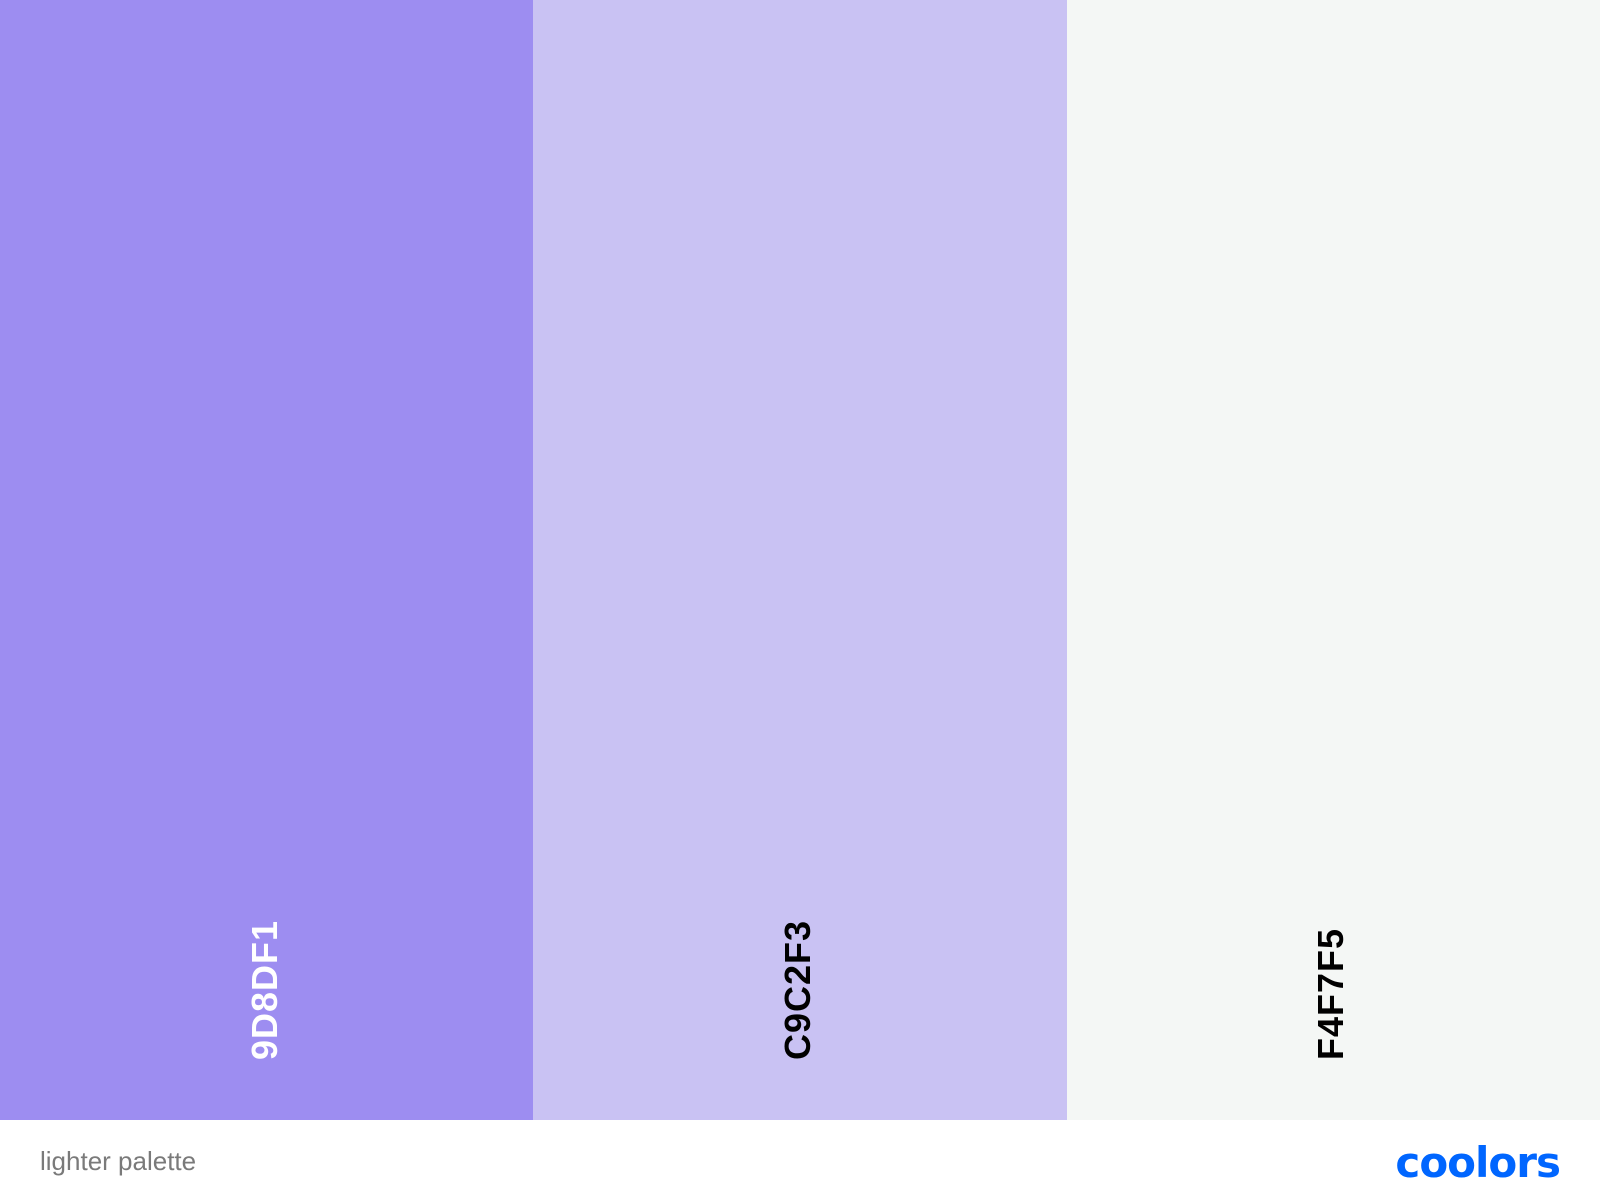 This screenshot has width=1600, height=1200. Describe the element at coordinates (797, 989) in the screenshot. I see `swatch-code: C9C2F3` at that location.